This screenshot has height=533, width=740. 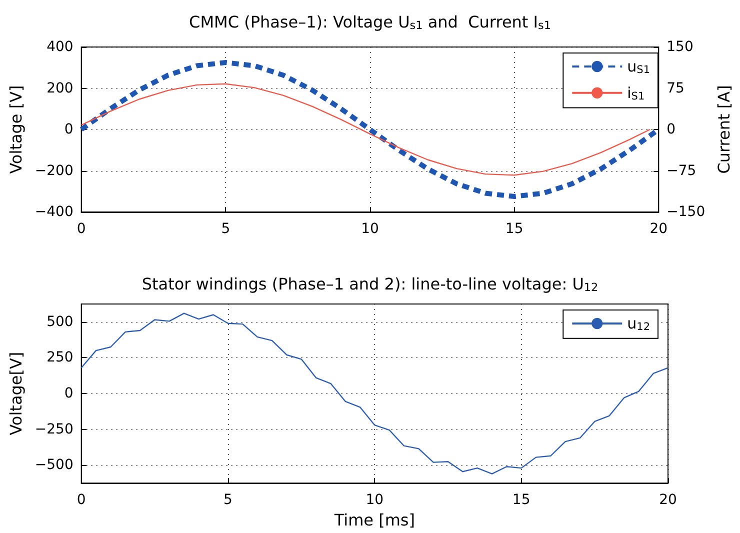 What do you see at coordinates (60, 322) in the screenshot?
I see `y-tick-label: 500` at bounding box center [60, 322].